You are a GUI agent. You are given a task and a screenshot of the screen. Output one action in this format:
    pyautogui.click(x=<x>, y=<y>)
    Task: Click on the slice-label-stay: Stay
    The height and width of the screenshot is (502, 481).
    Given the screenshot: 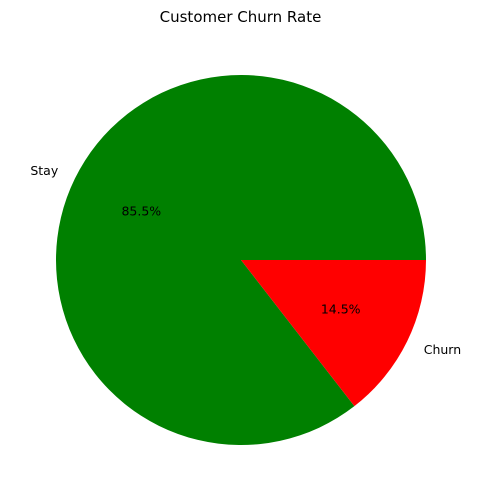 What is the action you would take?
    pyautogui.click(x=44, y=170)
    